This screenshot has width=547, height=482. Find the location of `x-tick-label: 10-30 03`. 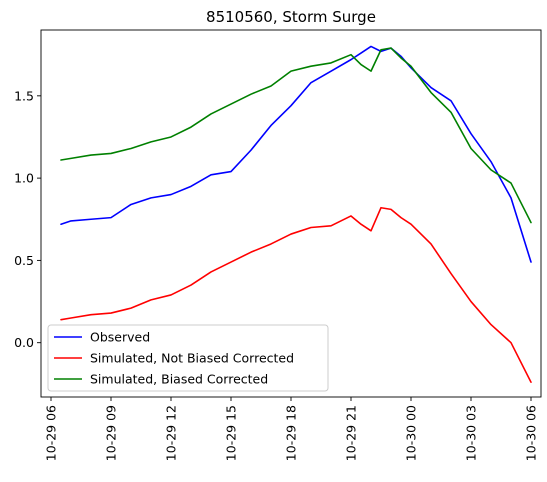

x-tick-label: 10-30 03 is located at coordinates (471, 433).